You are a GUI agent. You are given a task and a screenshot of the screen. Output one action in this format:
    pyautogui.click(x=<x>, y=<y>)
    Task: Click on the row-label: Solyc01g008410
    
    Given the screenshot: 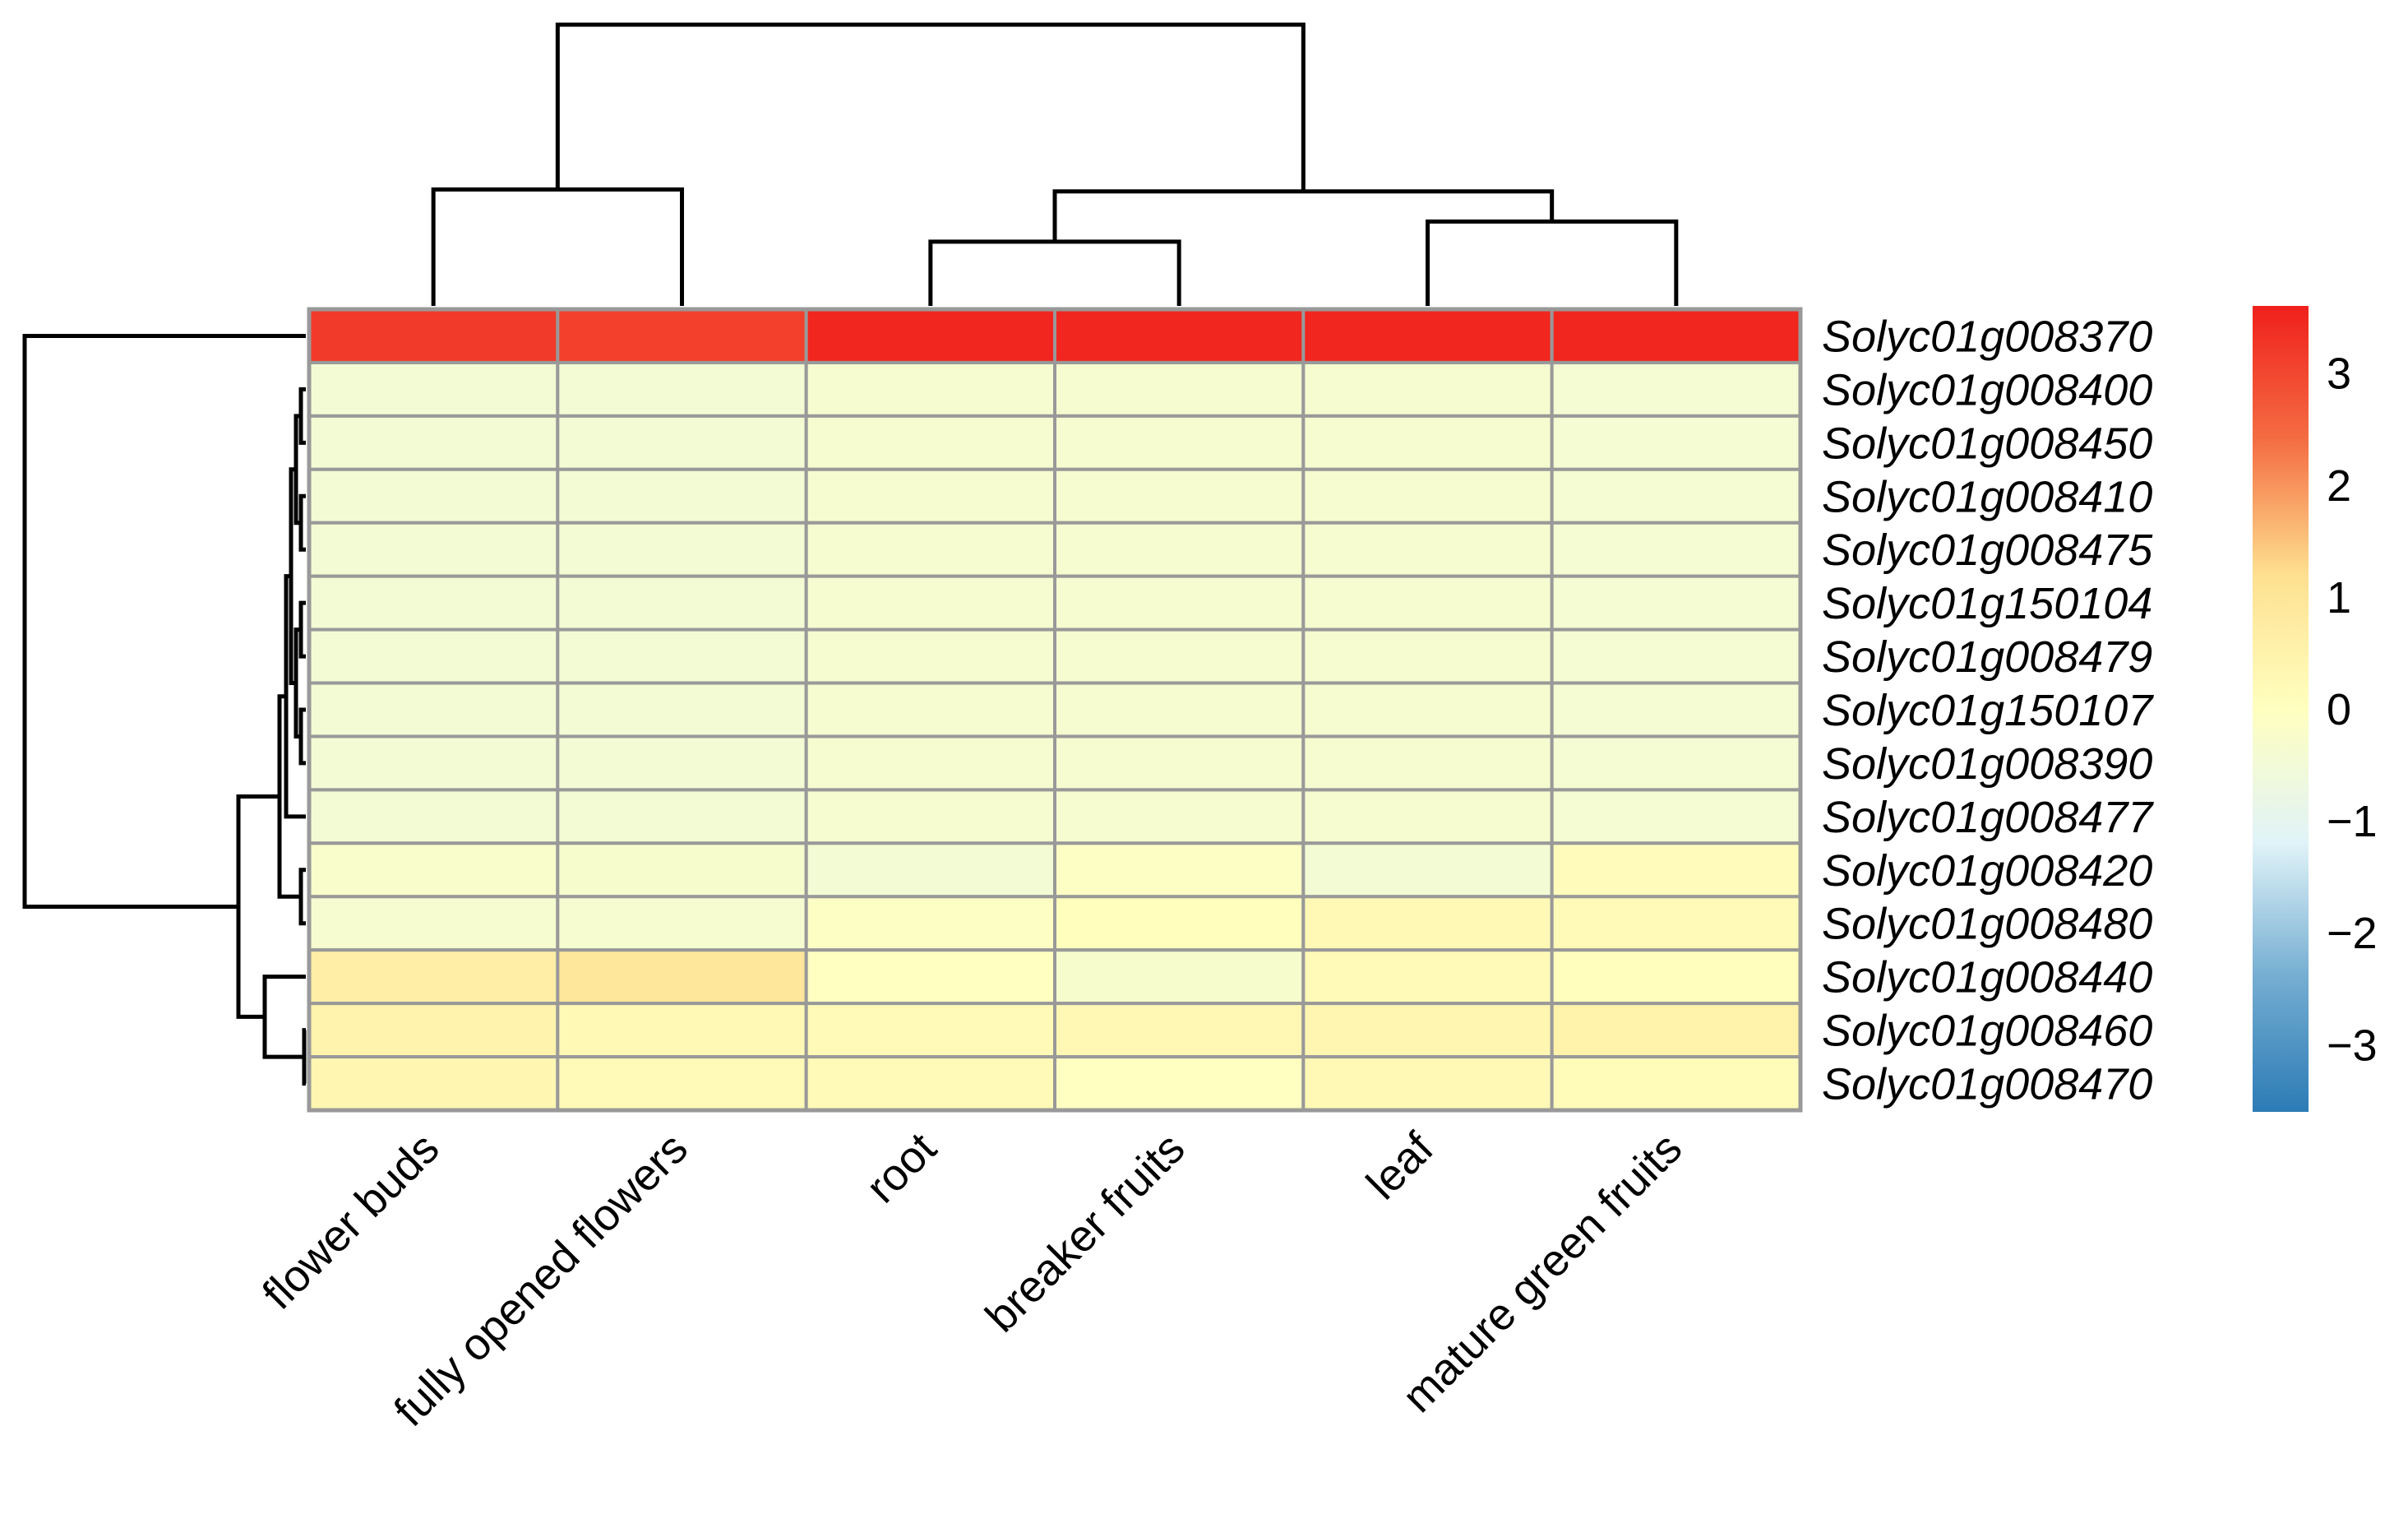 What is the action you would take?
    pyautogui.click(x=1987, y=496)
    